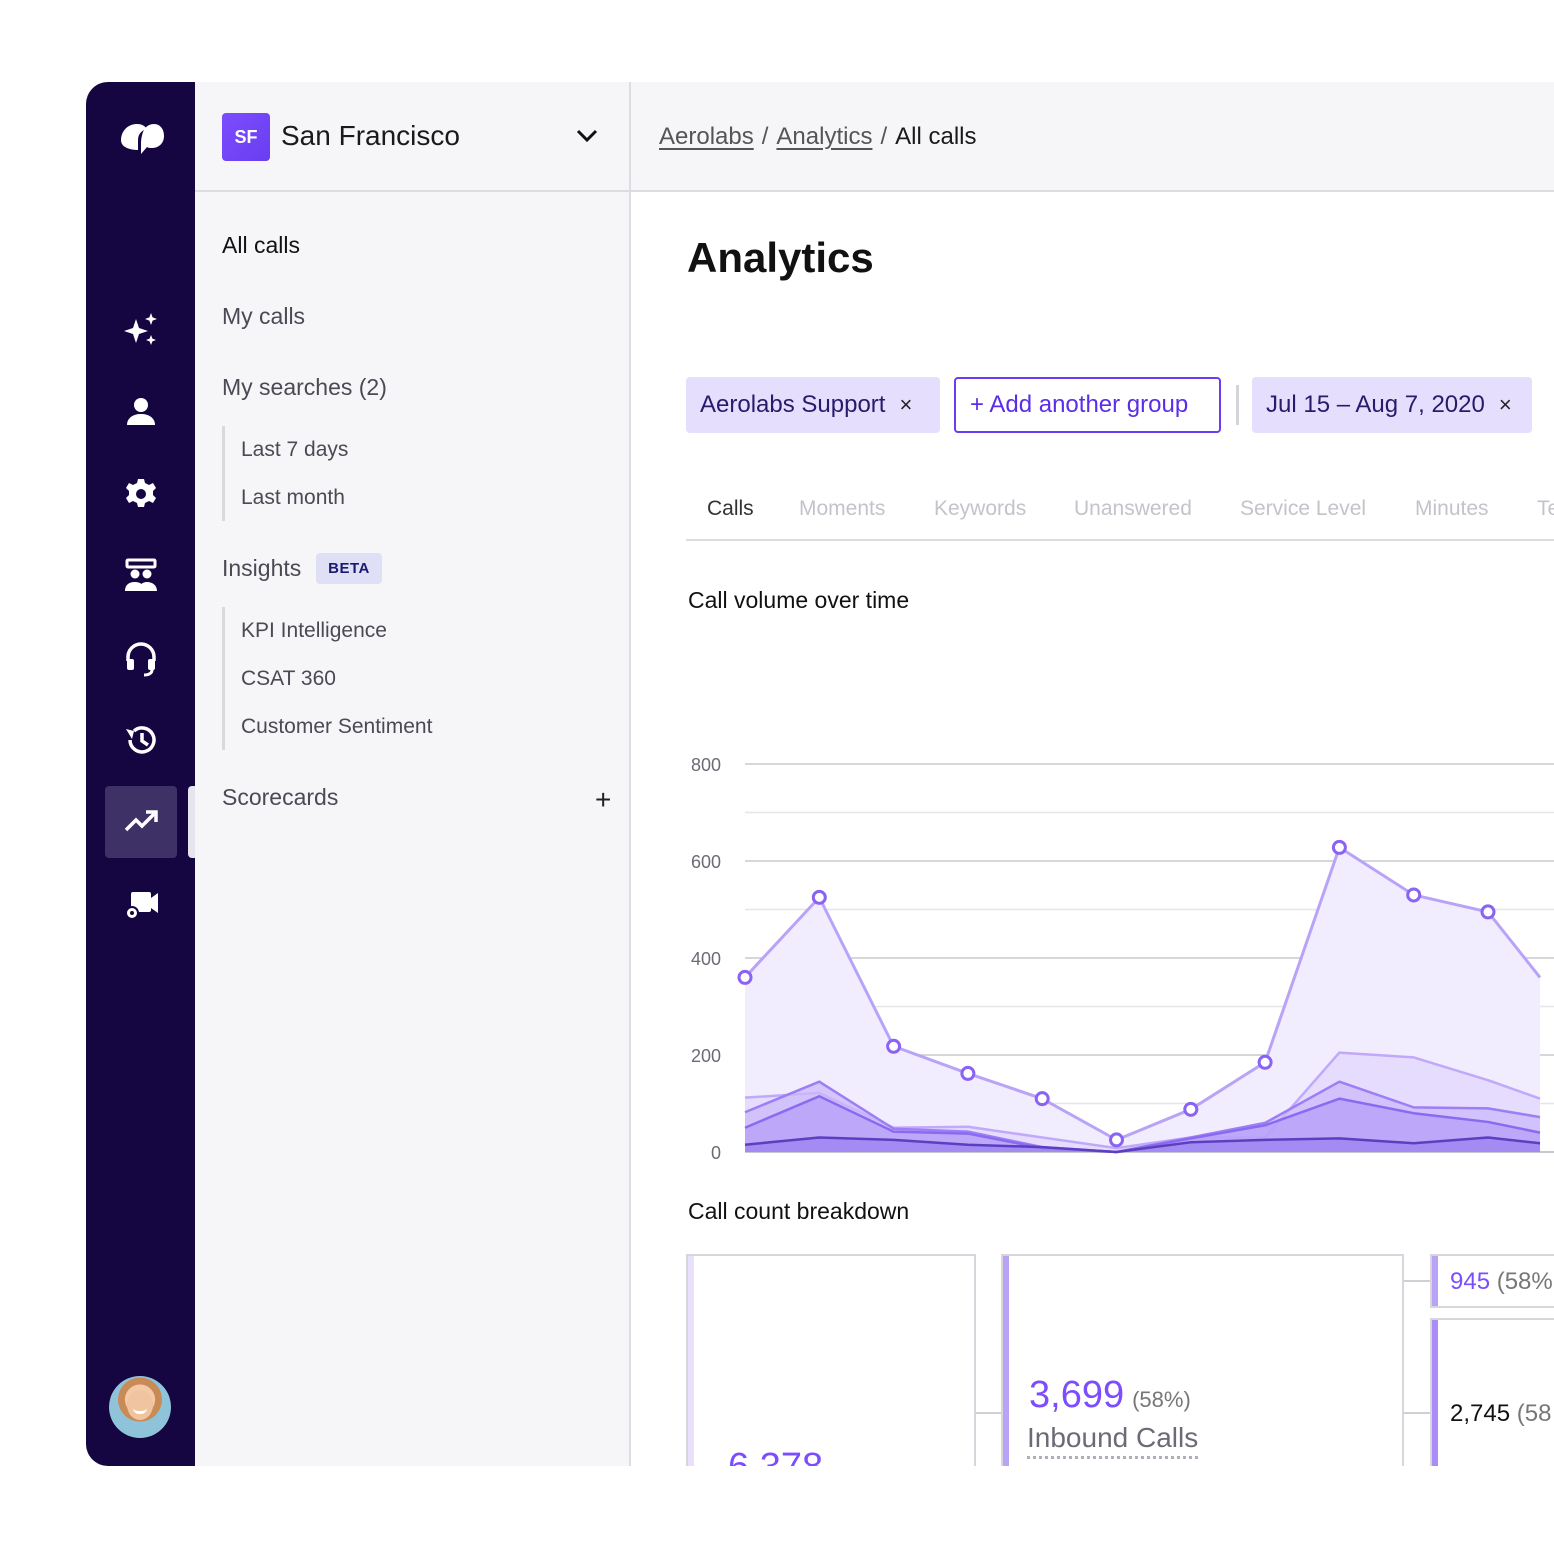  I want to click on trending-icon, so click(141, 821).